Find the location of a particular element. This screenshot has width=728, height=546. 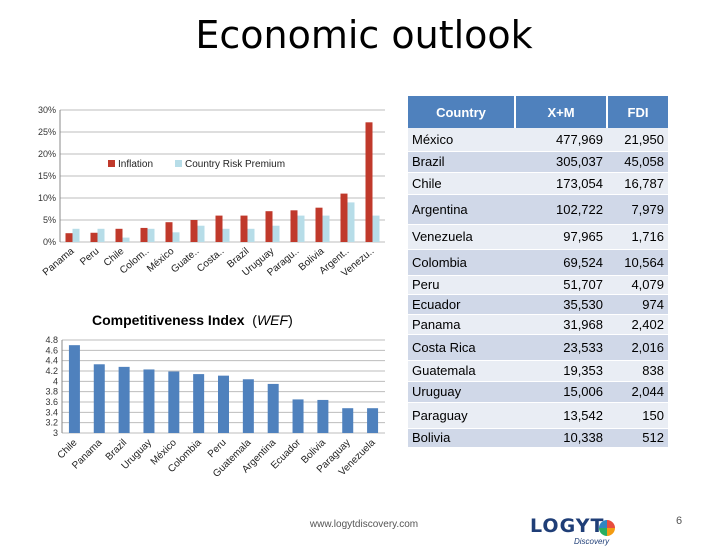

cell-country: Argentina is located at coordinates (461, 209).